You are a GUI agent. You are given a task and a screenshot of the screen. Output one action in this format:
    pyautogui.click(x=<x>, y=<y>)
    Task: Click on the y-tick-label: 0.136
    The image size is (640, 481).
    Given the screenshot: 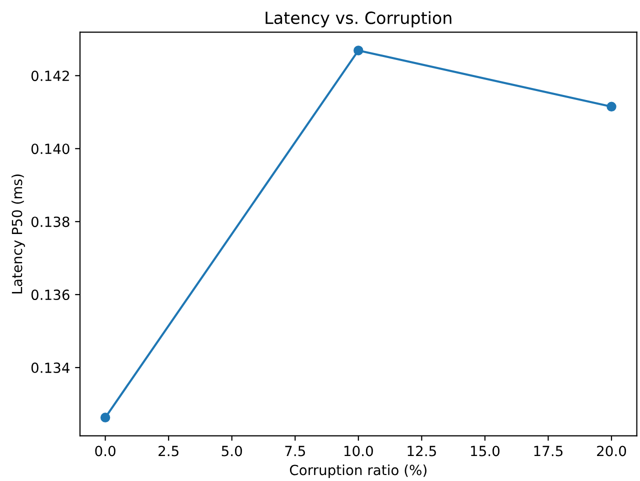 What is the action you would take?
    pyautogui.click(x=50, y=295)
    